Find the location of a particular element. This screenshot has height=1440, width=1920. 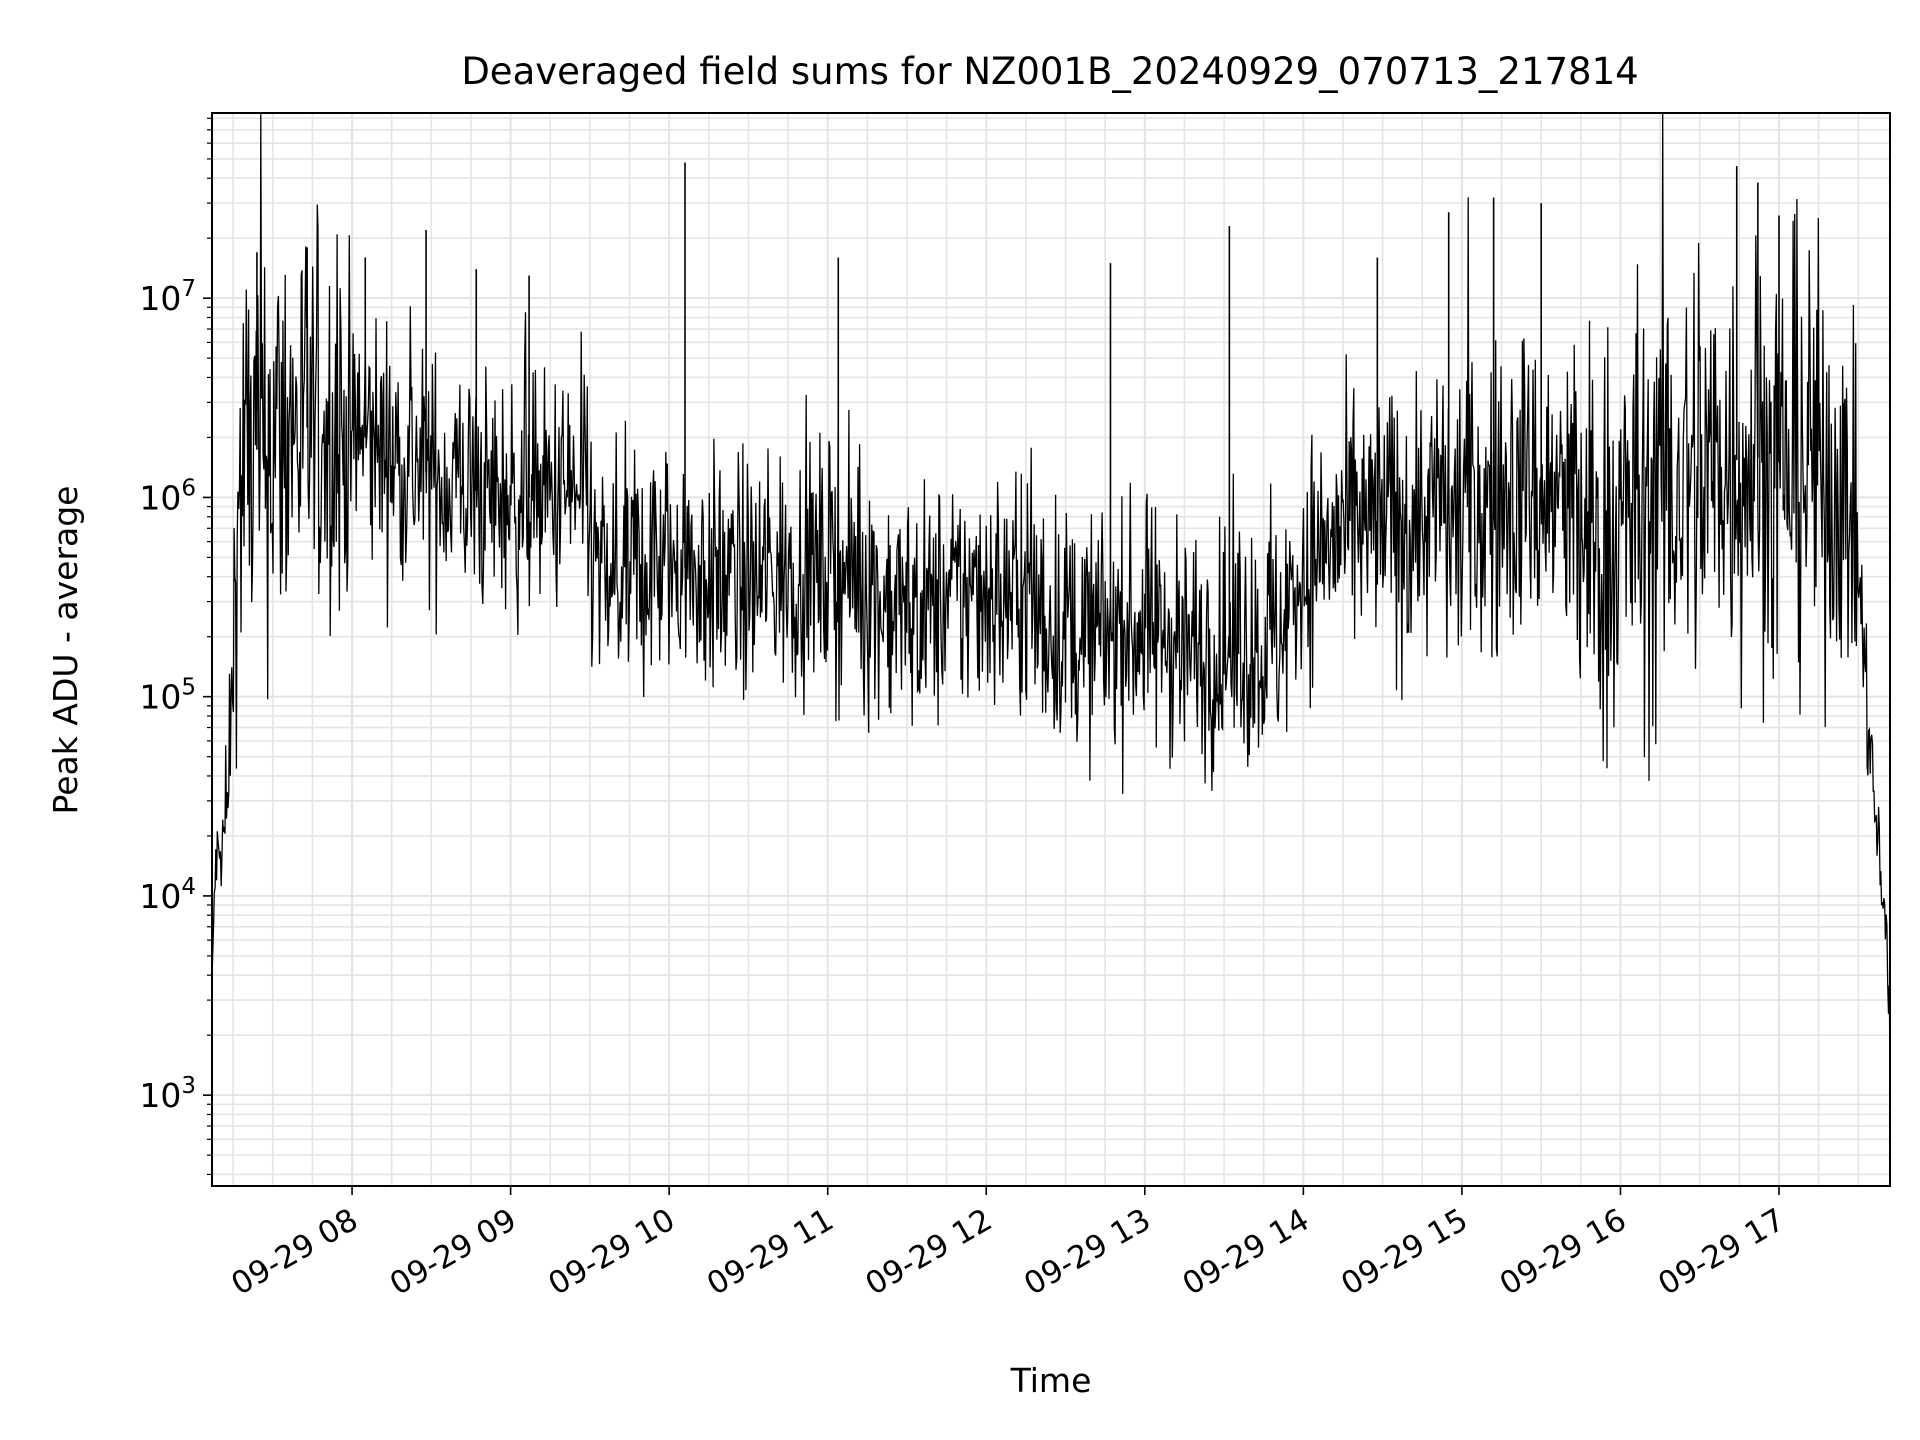

x-axis-label: Time is located at coordinates (1051, 1380).